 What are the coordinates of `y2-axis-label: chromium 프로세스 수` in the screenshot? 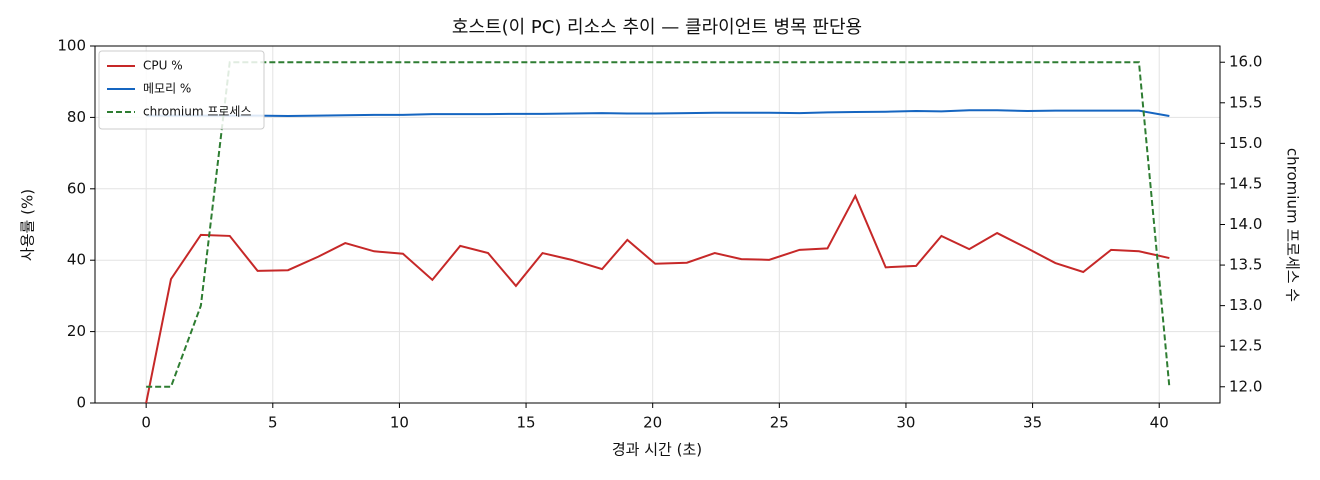 It's located at (1293, 225).